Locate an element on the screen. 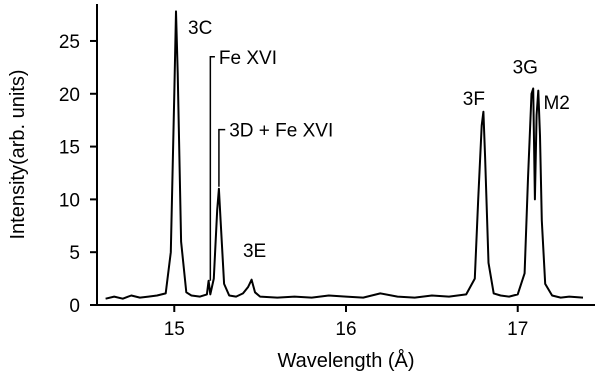 This screenshot has height=379, width=606. peak-annotation: 3F is located at coordinates (474, 99).